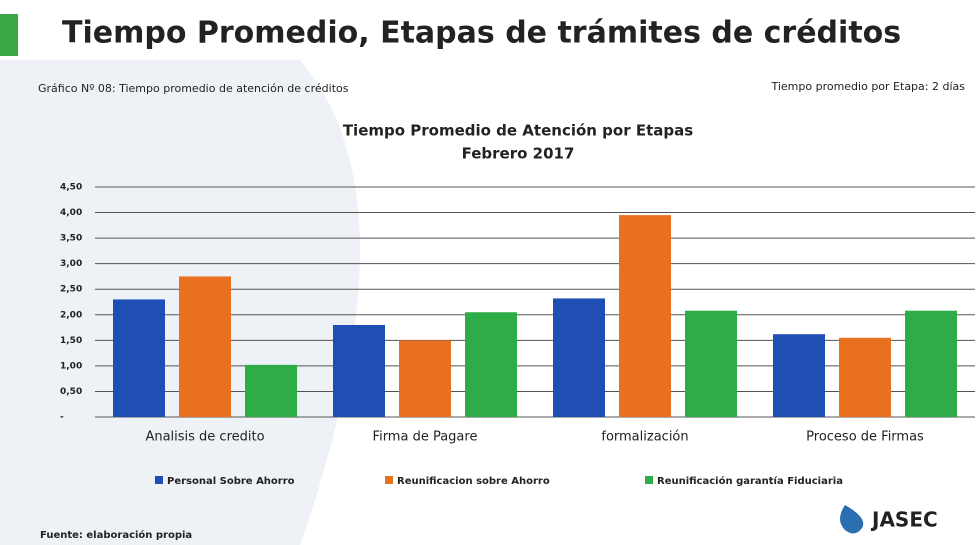 This screenshot has width=979, height=545. I want to click on x-tick-label: Analisis de credito, so click(204, 437).